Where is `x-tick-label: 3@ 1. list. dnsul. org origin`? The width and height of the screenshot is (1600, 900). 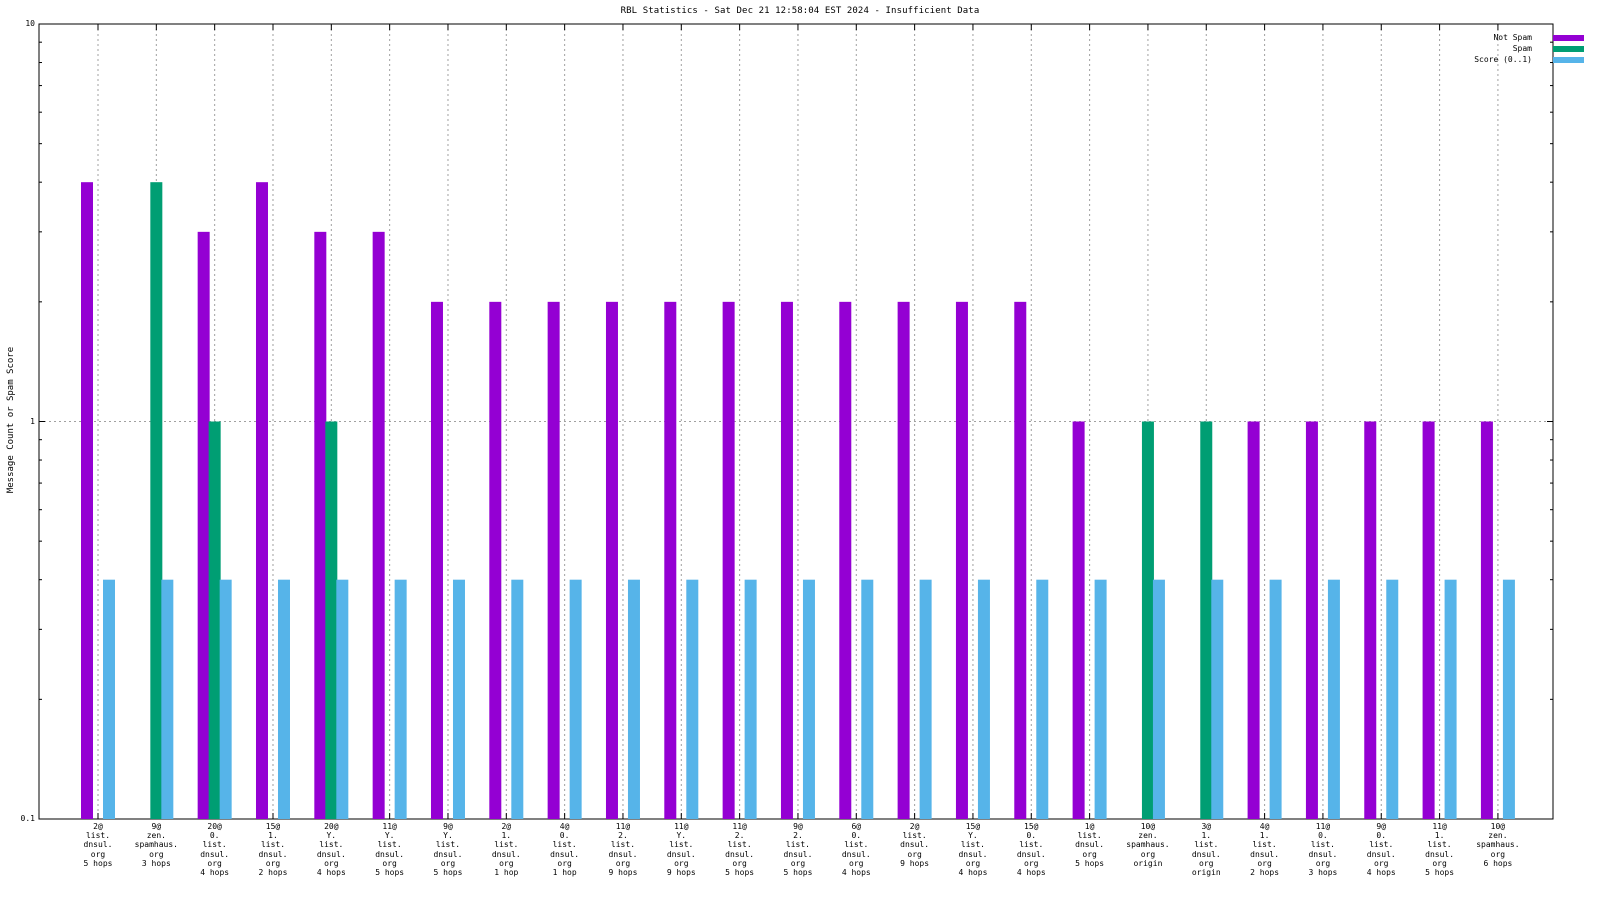
x-tick-label: 3@ 1. list. dnsul. org origin is located at coordinates (1206, 850).